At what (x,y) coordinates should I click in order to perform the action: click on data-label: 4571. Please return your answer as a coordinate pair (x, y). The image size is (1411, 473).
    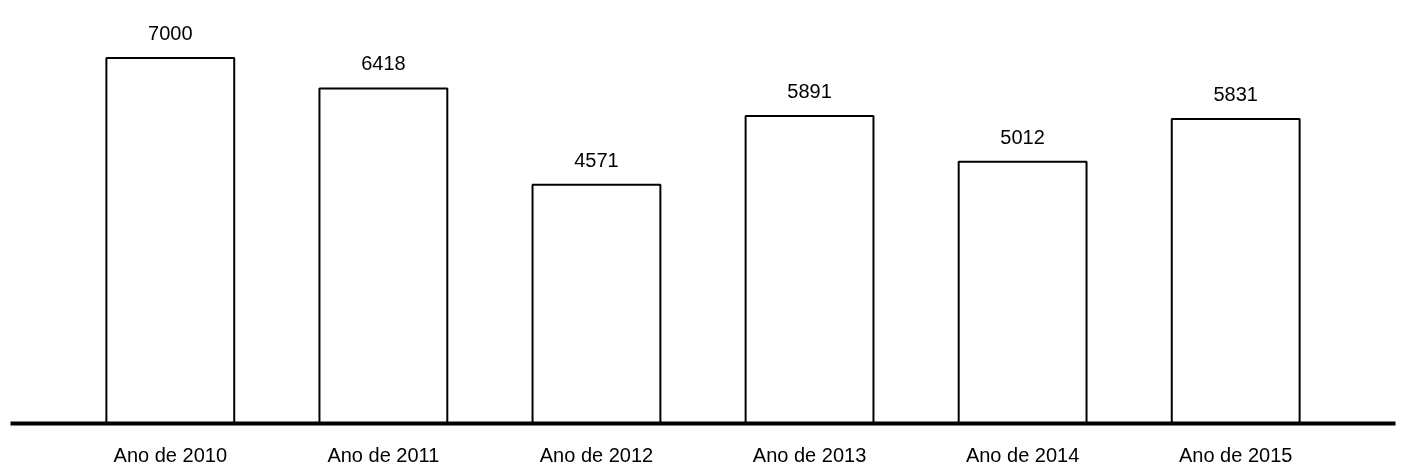
    Looking at the image, I should click on (596, 159).